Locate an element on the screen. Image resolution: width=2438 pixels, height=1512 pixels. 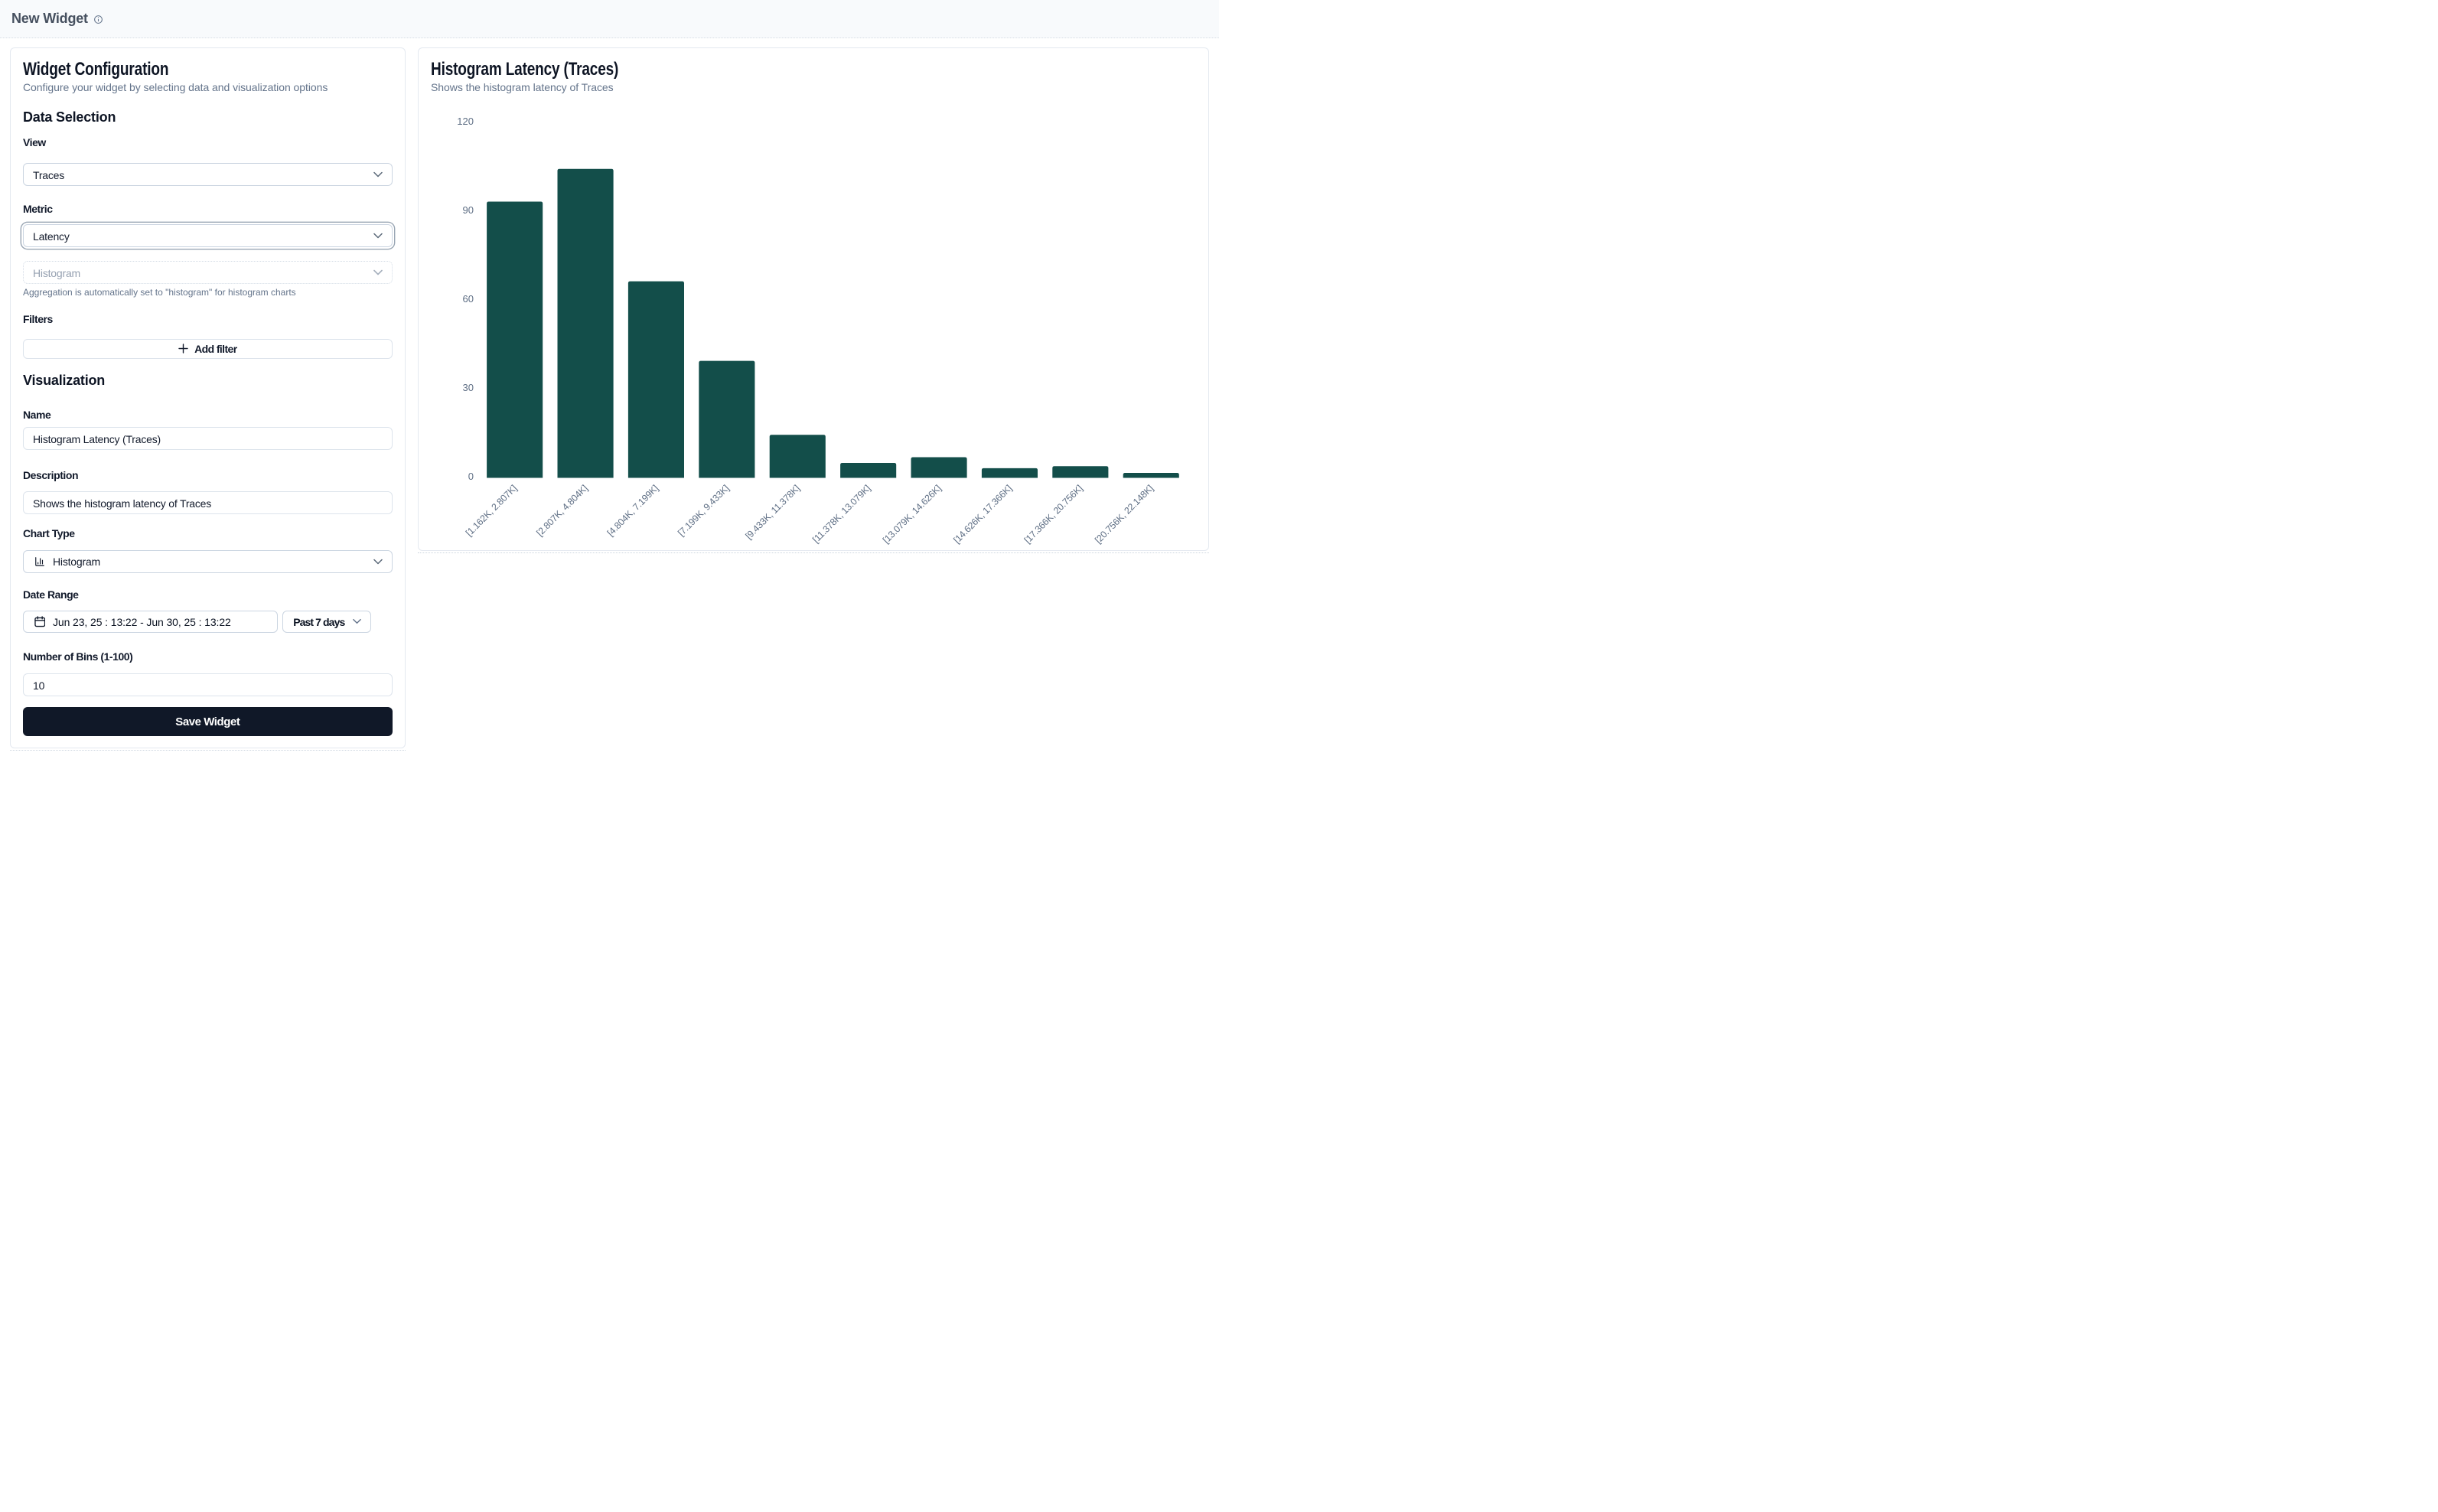
svg-text: [7.199K, 9.433K] is located at coordinates (703, 511).